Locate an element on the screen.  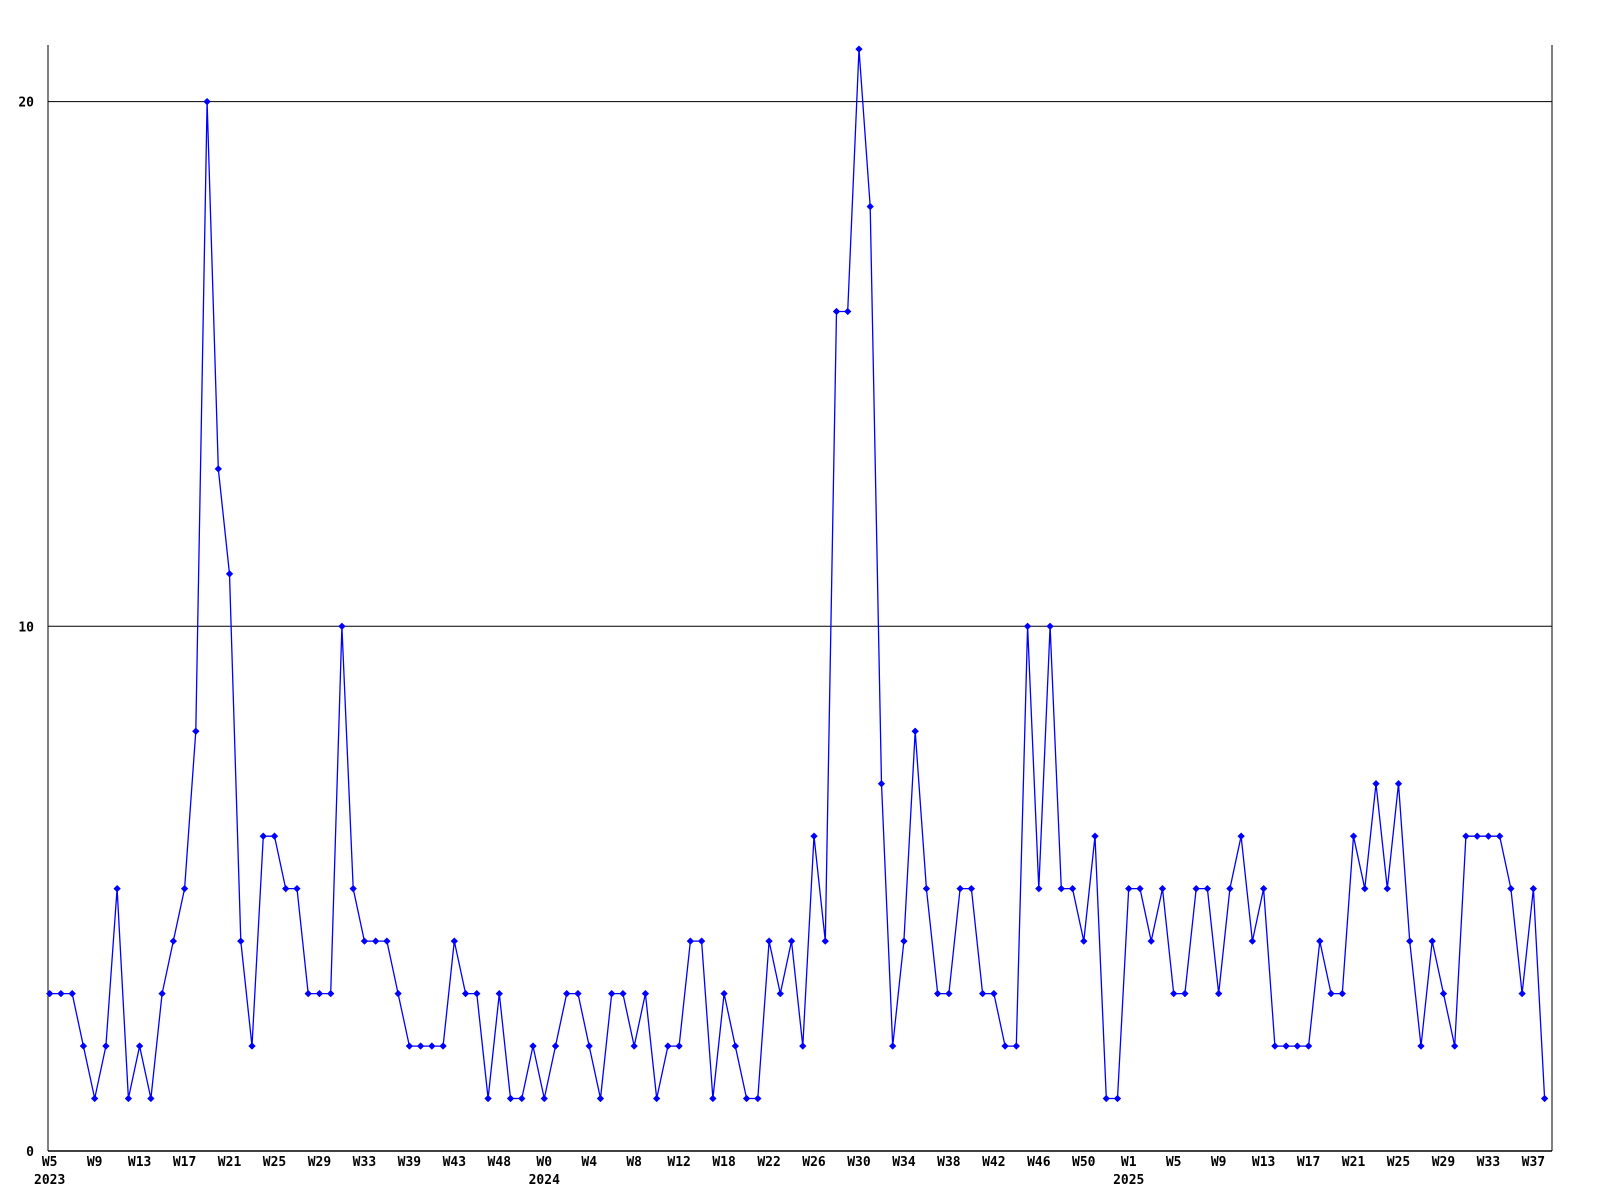
x-tick-label: W26 is located at coordinates (814, 1162).